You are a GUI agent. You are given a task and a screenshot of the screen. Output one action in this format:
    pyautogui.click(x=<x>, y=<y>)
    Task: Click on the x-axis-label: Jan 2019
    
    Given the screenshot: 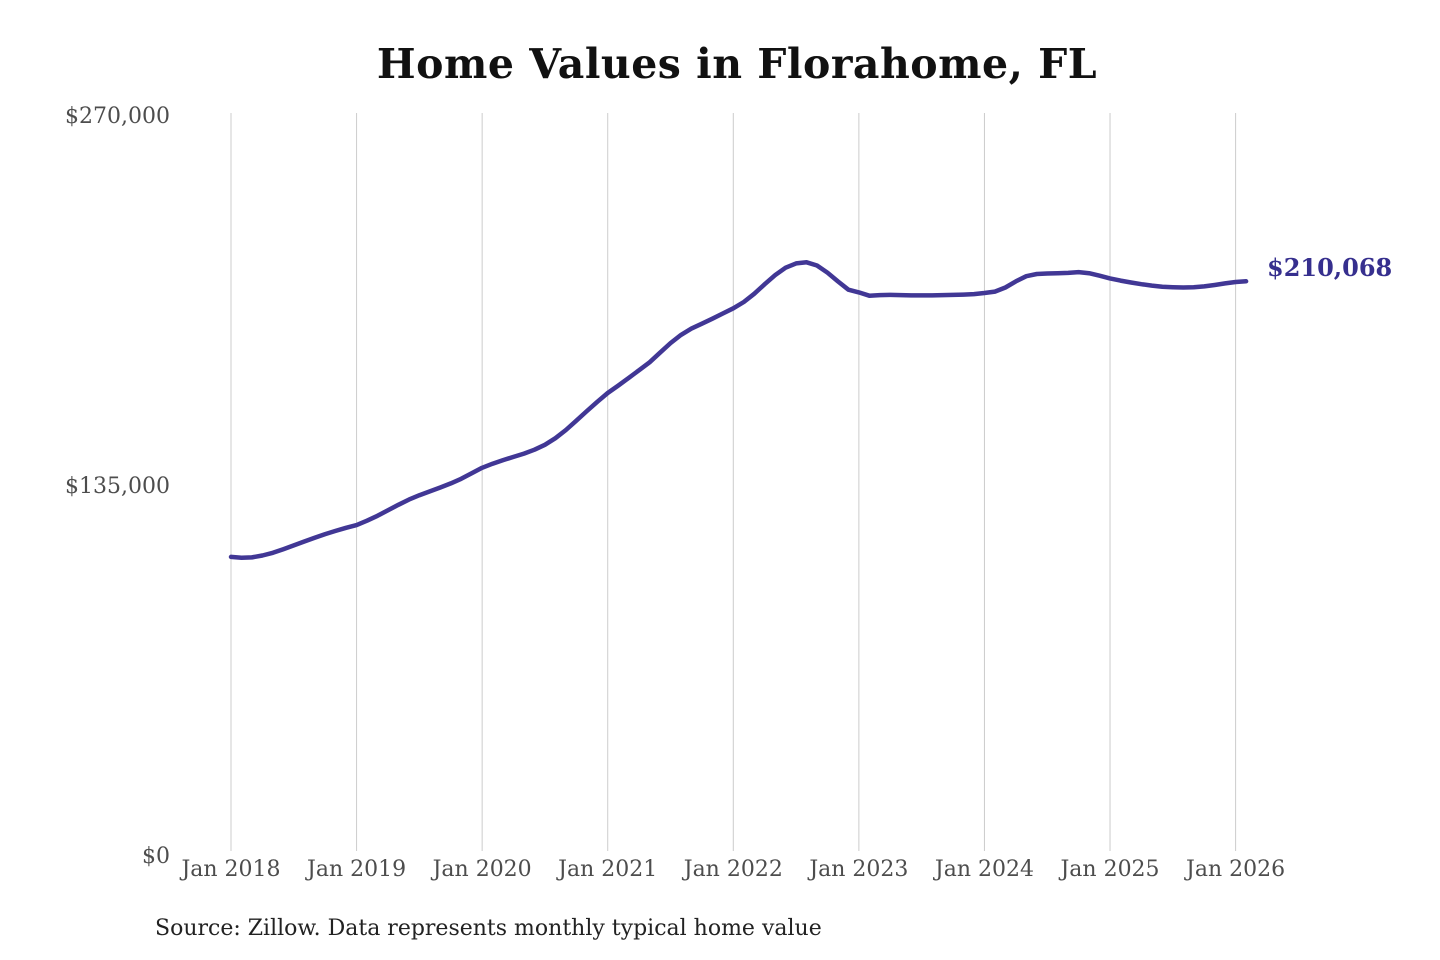 What is the action you would take?
    pyautogui.click(x=357, y=869)
    